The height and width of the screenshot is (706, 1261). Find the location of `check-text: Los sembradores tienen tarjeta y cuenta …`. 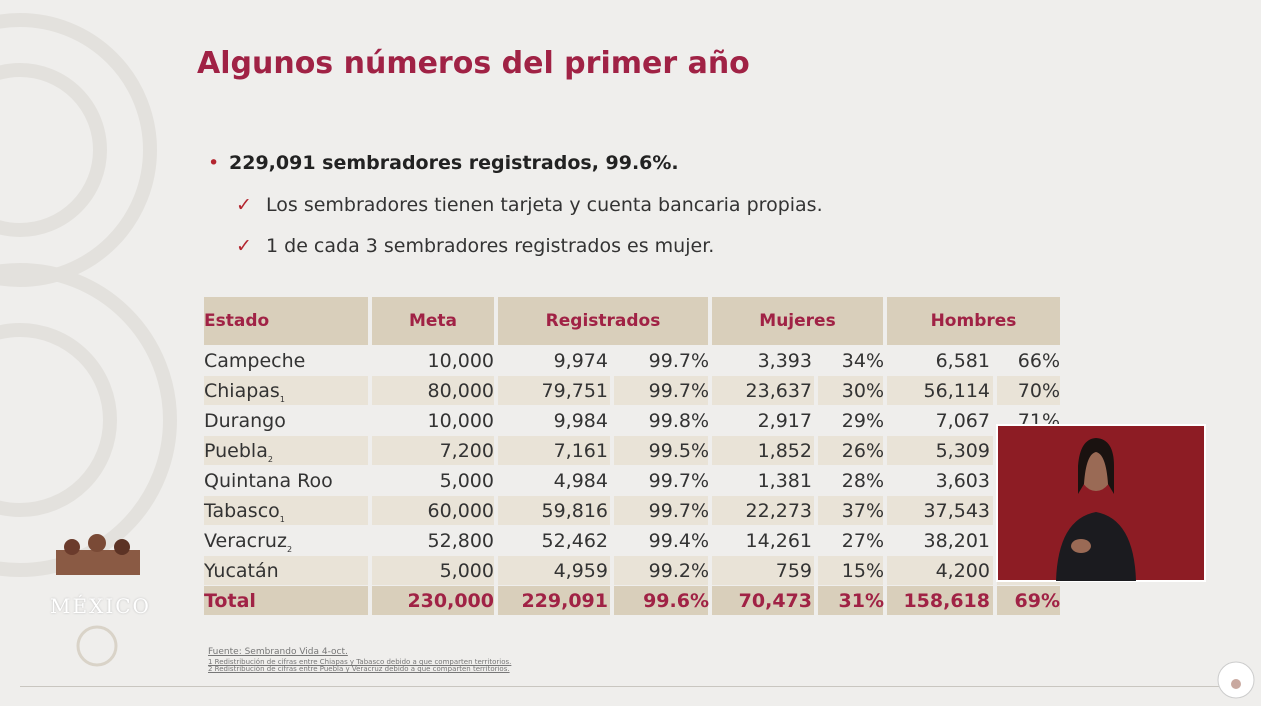

check-text: Los sembradores tienen tarjeta y cuenta … is located at coordinates (544, 205).